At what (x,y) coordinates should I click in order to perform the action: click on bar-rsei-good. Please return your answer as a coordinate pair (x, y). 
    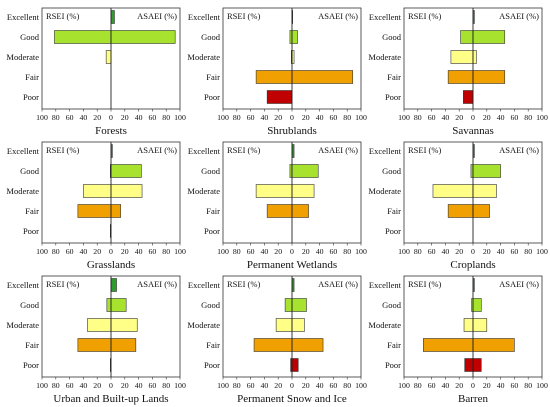
    Looking at the image, I should click on (288, 305).